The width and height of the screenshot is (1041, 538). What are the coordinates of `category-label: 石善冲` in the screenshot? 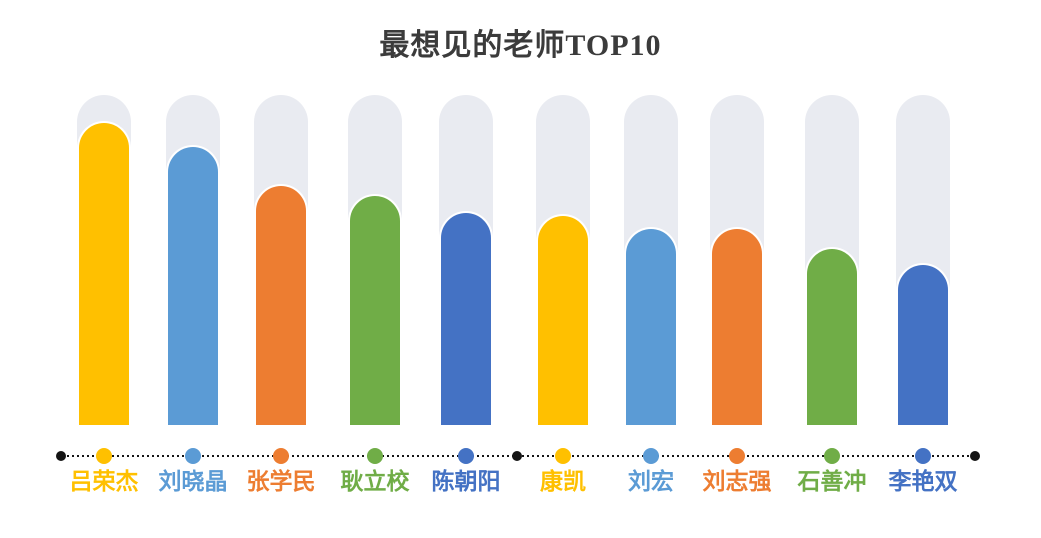 It's located at (832, 481).